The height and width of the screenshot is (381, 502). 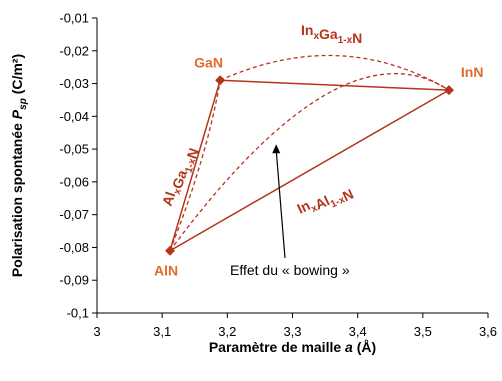 What do you see at coordinates (358, 331) in the screenshot?
I see `x-tick-label: 3,4` at bounding box center [358, 331].